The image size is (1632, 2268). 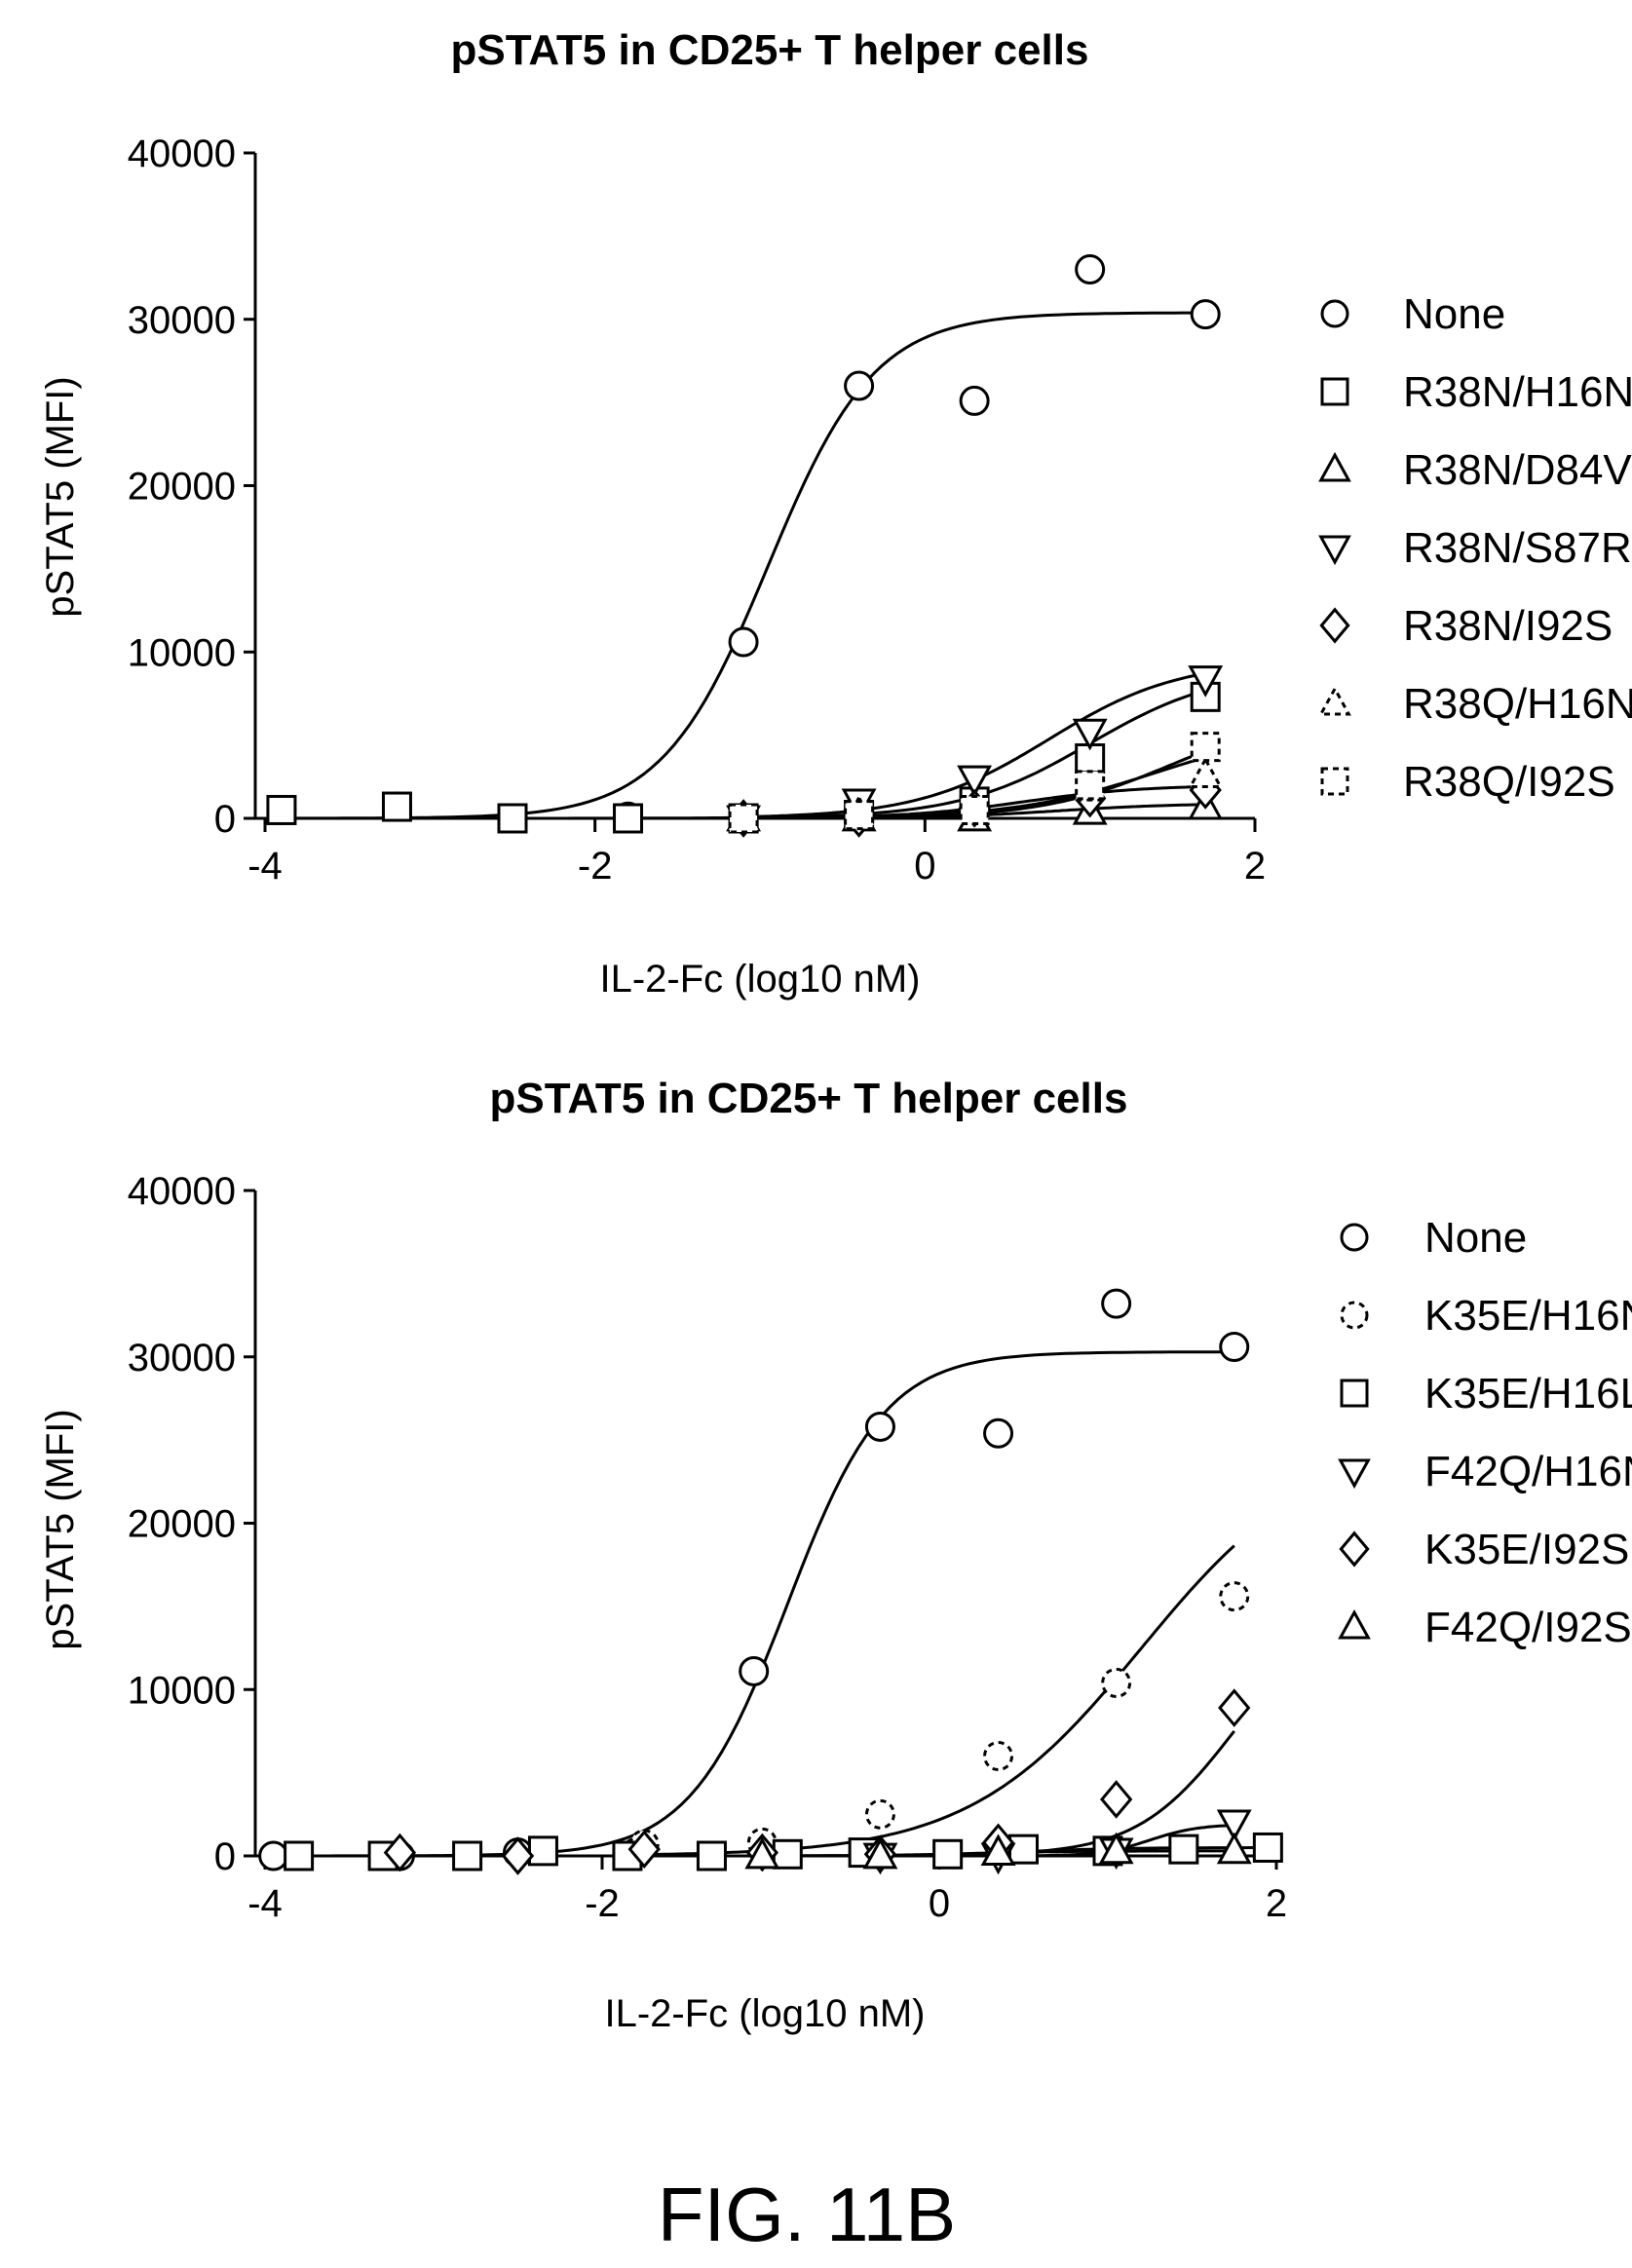 What do you see at coordinates (1517, 470) in the screenshot?
I see `legend-label-3: R38N/D84V` at bounding box center [1517, 470].